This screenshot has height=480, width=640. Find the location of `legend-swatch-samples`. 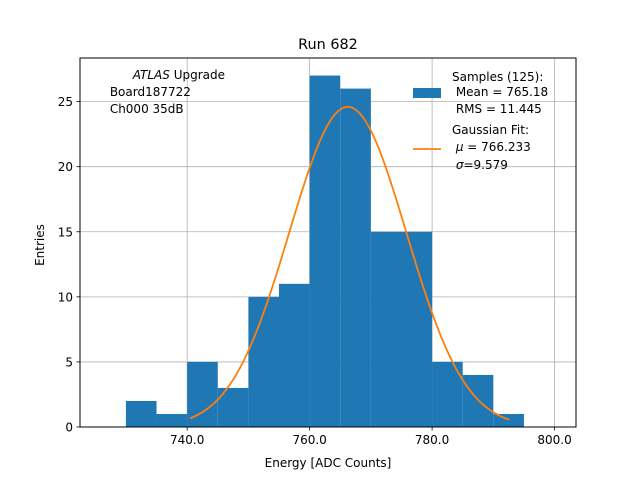

legend-swatch-samples is located at coordinates (427, 93).